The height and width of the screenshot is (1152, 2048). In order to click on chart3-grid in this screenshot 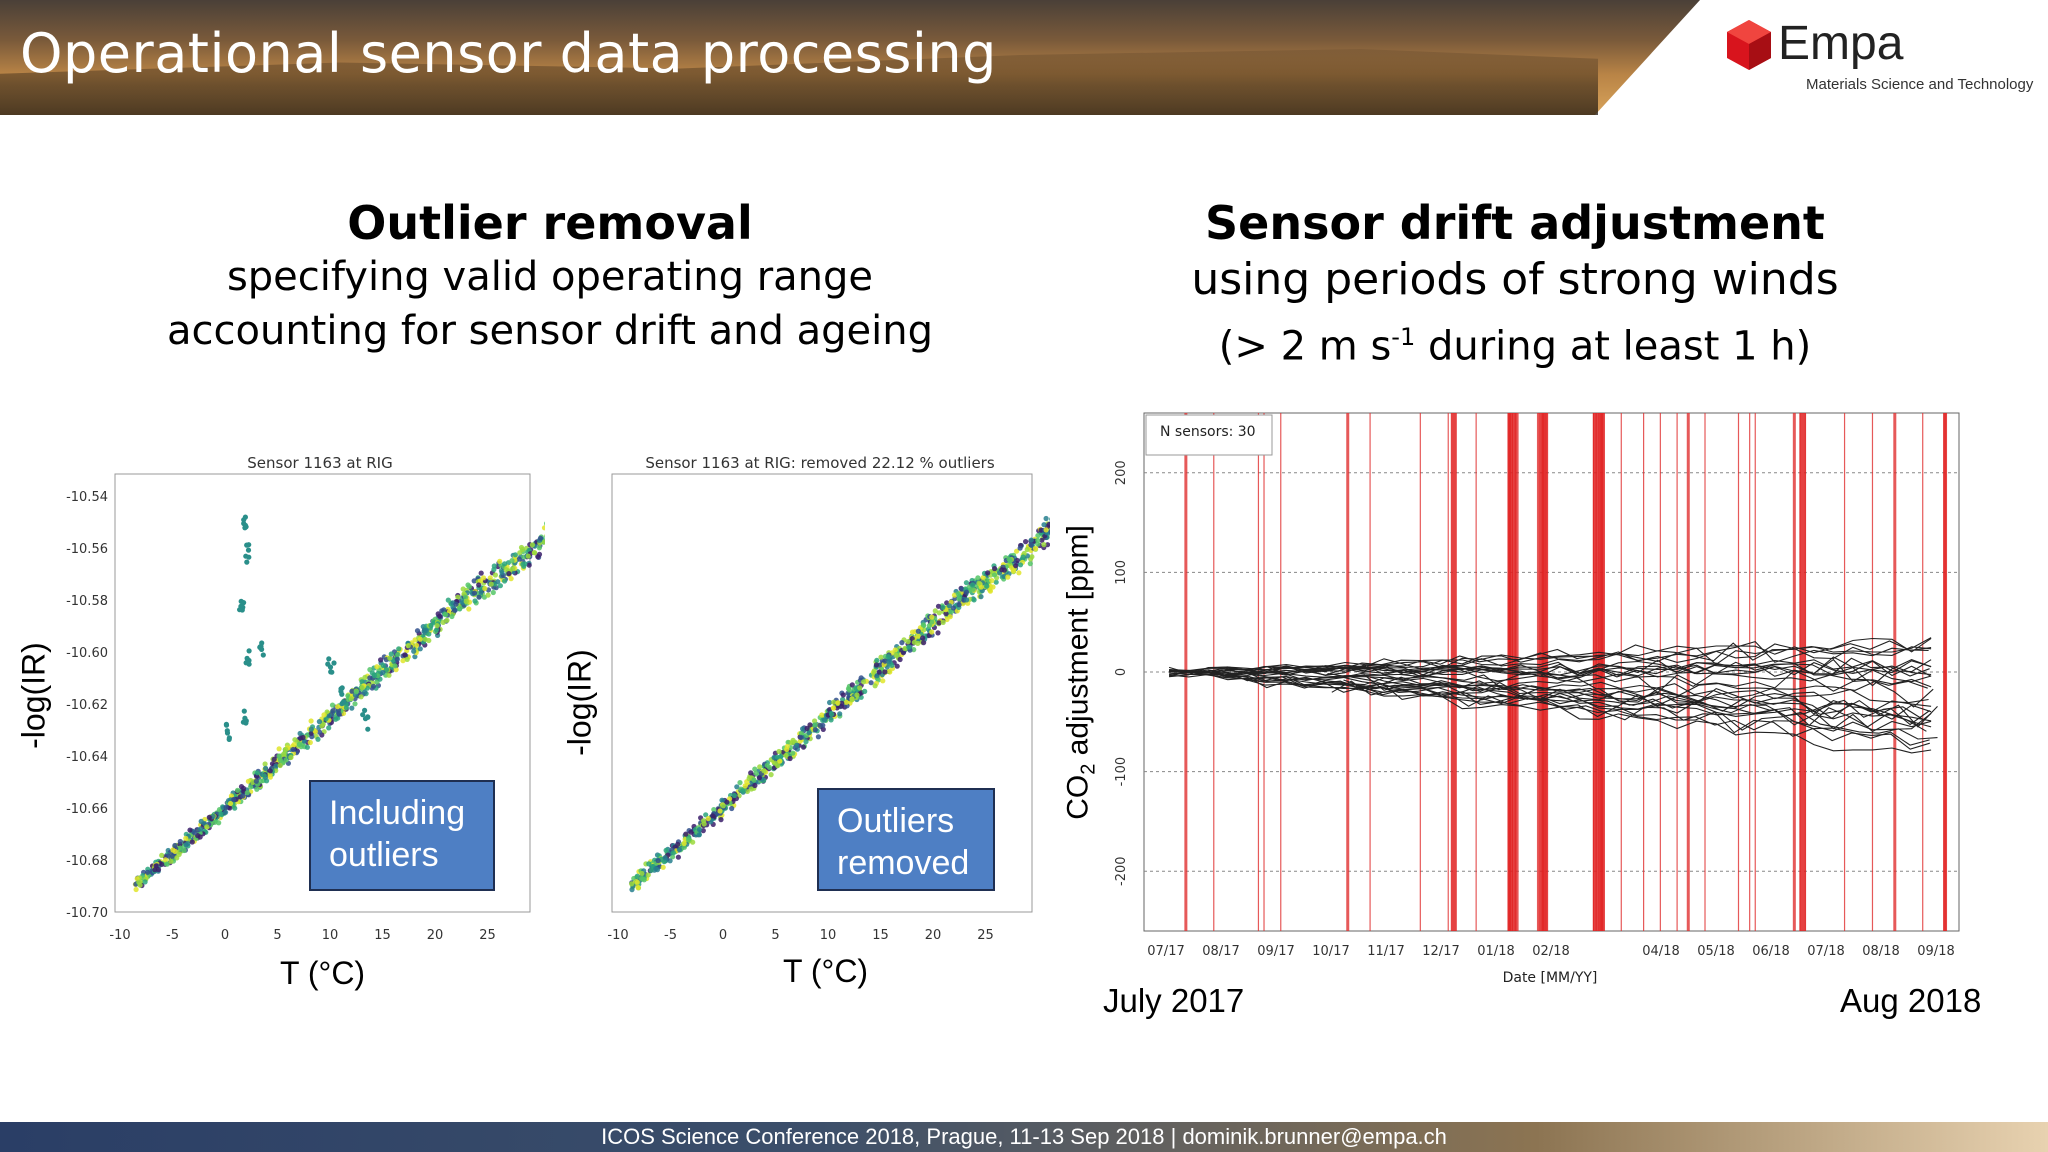, I will do `click(1551, 672)`.